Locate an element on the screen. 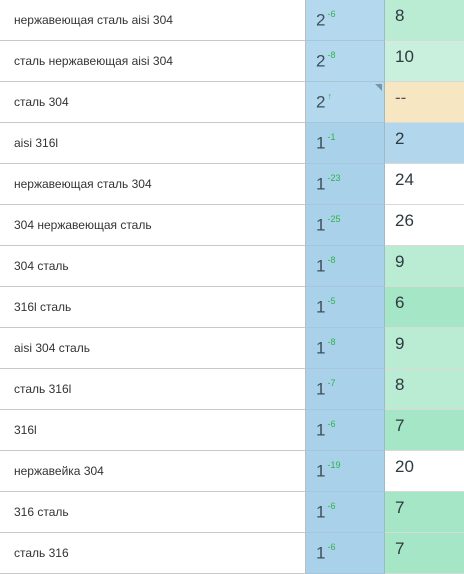 The width and height of the screenshot is (464, 574). keyword-cell: 316 сталь is located at coordinates (153, 512).